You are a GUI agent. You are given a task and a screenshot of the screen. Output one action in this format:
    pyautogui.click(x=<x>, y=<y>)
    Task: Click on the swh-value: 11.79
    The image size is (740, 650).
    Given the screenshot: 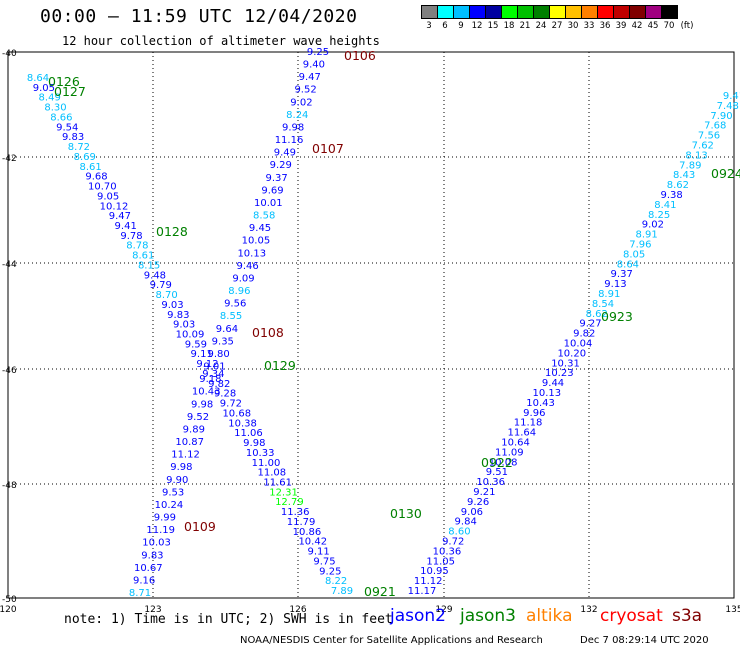 What is the action you would take?
    pyautogui.click(x=301, y=522)
    